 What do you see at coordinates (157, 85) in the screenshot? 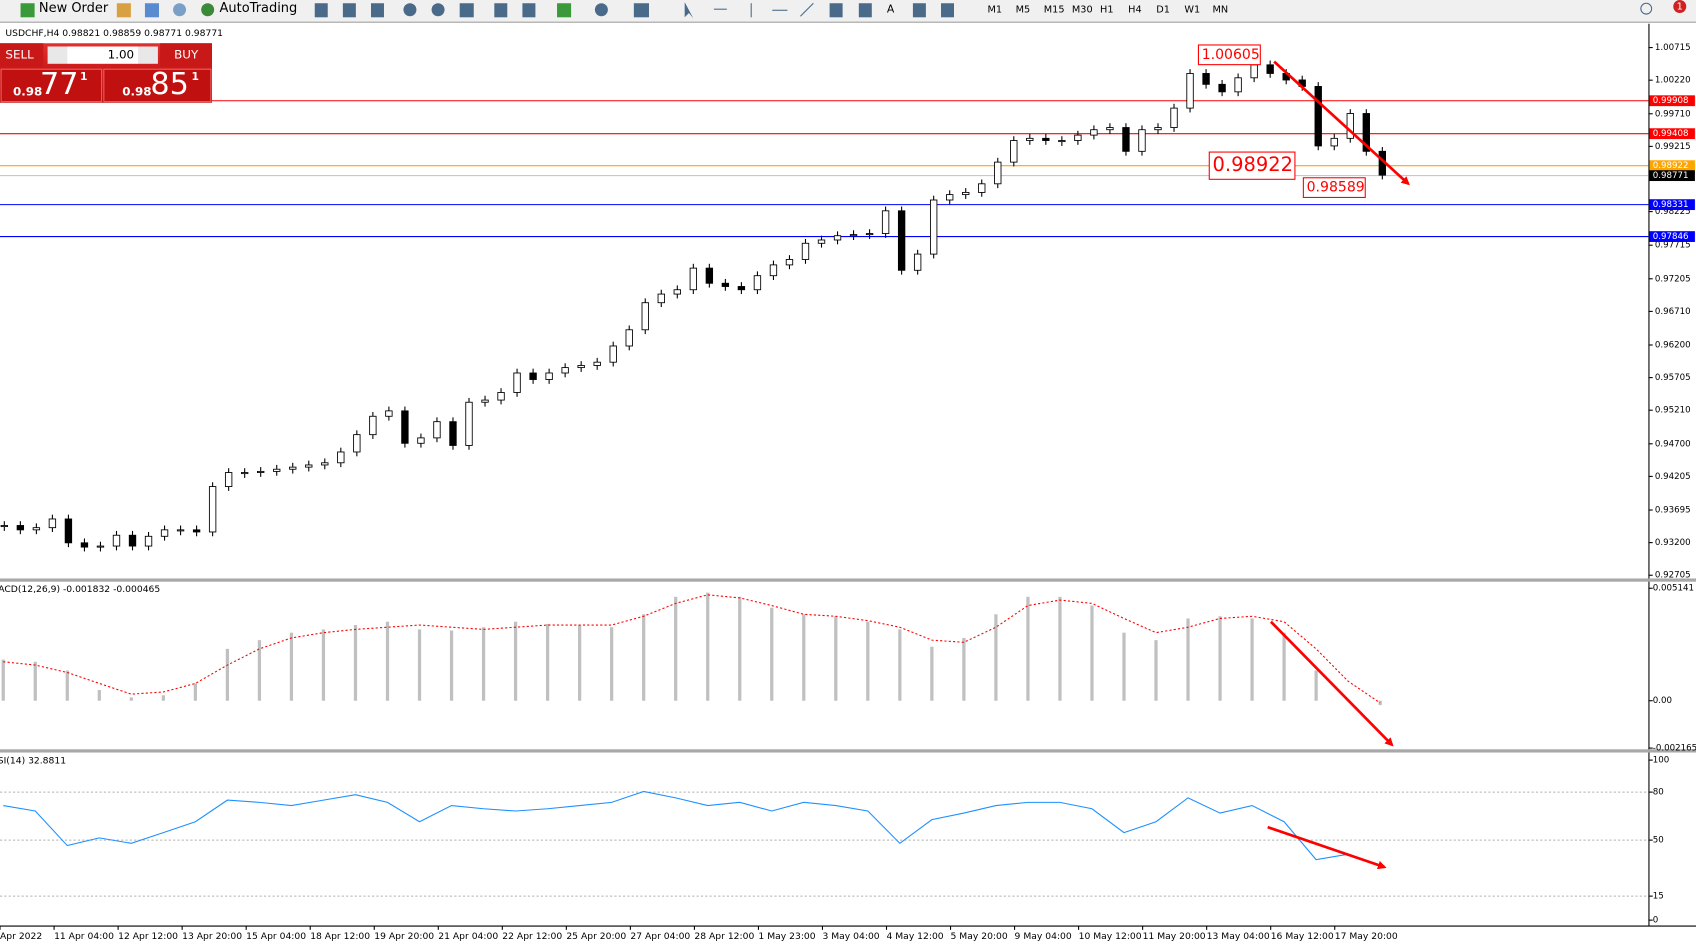
I see `buy-price-box` at bounding box center [157, 85].